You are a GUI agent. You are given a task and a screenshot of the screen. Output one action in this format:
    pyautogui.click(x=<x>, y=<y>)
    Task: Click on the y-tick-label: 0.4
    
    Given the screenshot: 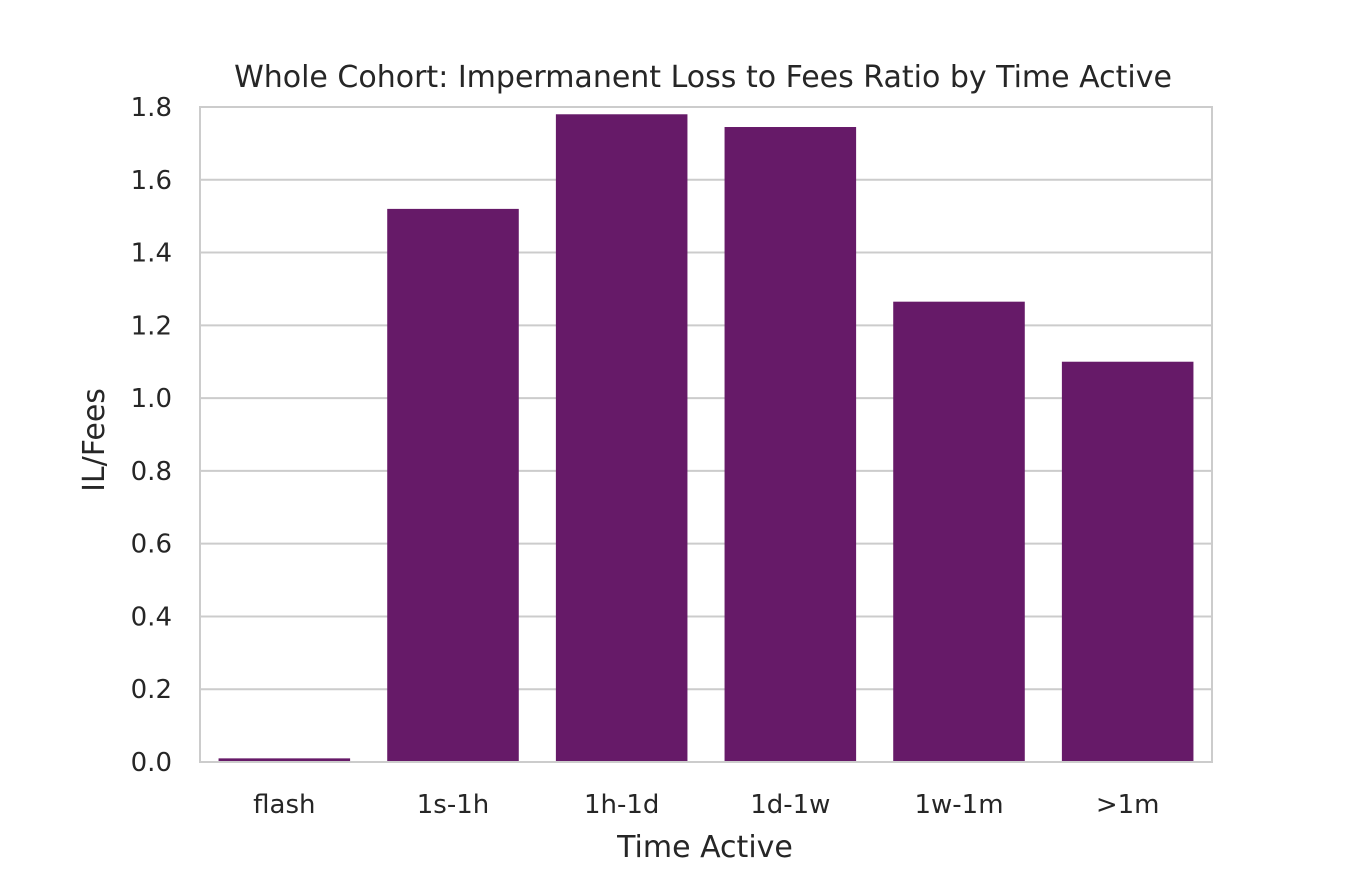 What is the action you would take?
    pyautogui.click(x=151, y=617)
    